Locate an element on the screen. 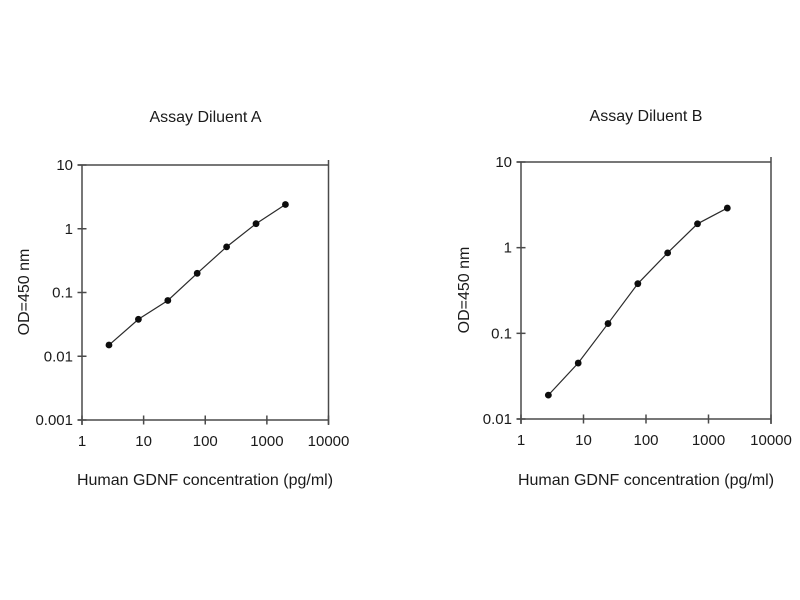 The width and height of the screenshot is (800, 600). chart-a-y-axis-label: OD=450 nm is located at coordinates (24, 292).